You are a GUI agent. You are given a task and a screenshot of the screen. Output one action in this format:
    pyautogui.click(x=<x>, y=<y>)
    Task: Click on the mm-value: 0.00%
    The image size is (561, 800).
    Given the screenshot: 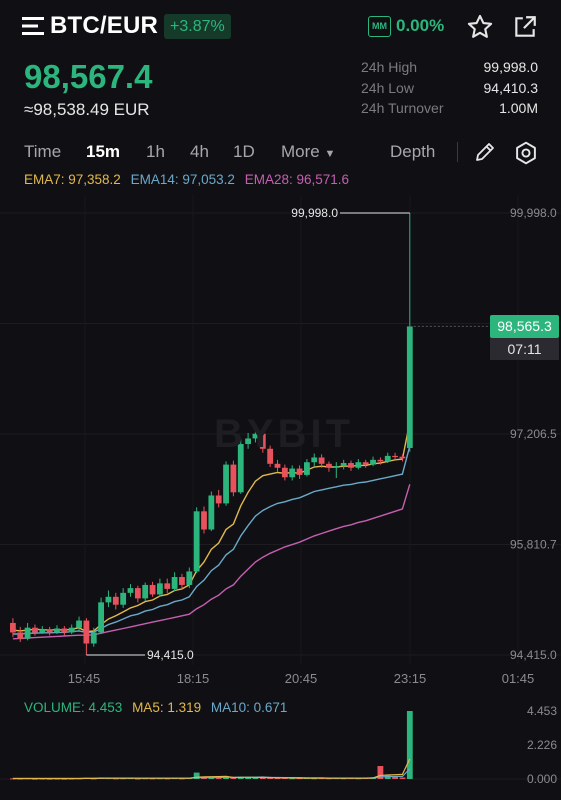 What is the action you would take?
    pyautogui.click(x=420, y=25)
    